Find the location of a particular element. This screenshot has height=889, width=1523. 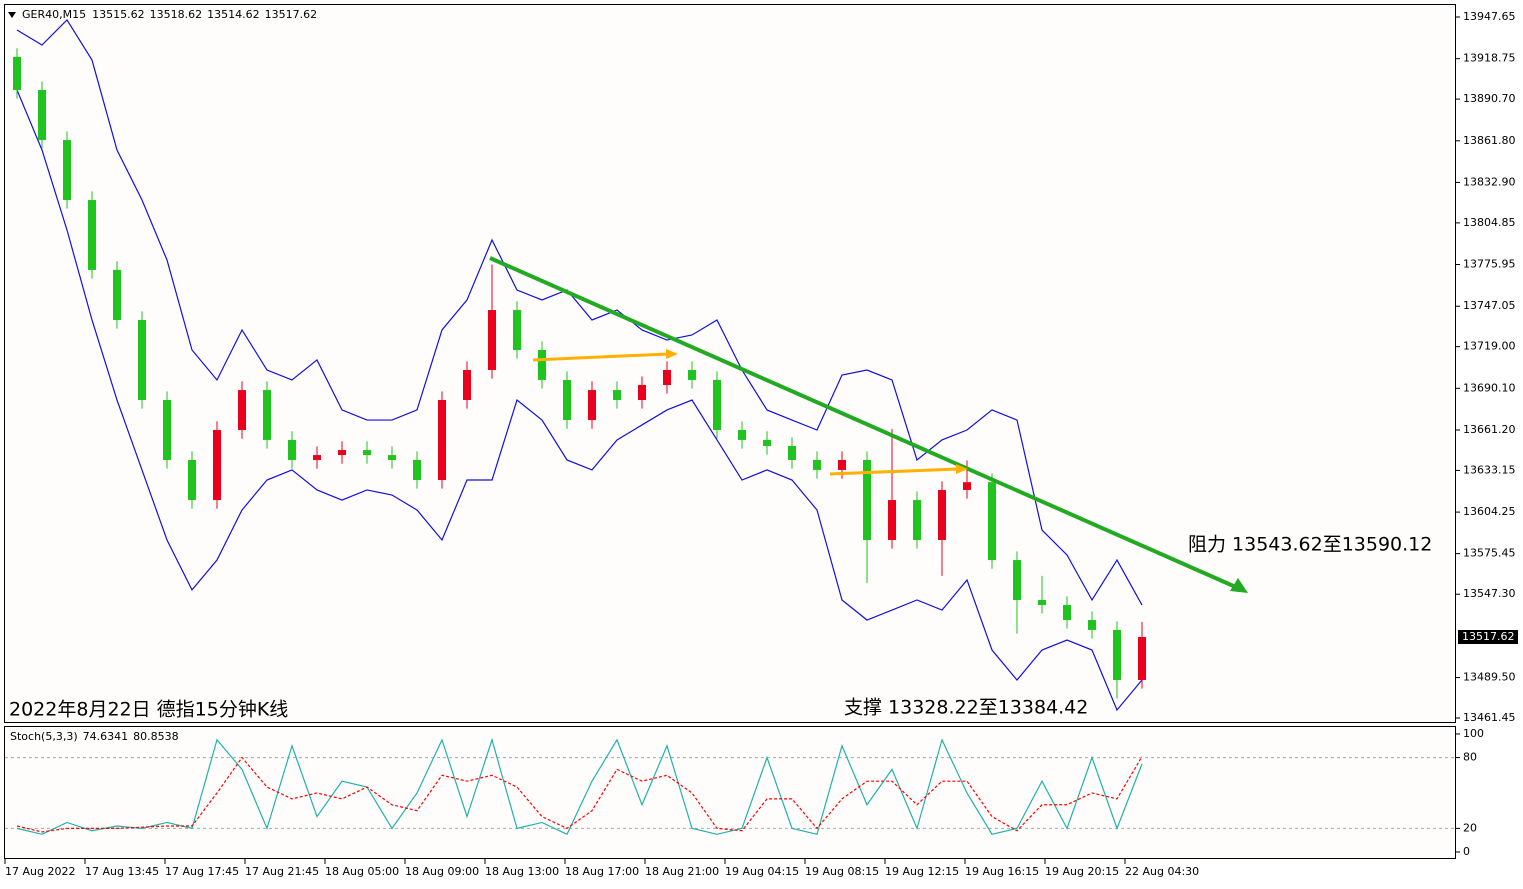

x-tick-label: 18 Aug 17:00 is located at coordinates (602, 871).